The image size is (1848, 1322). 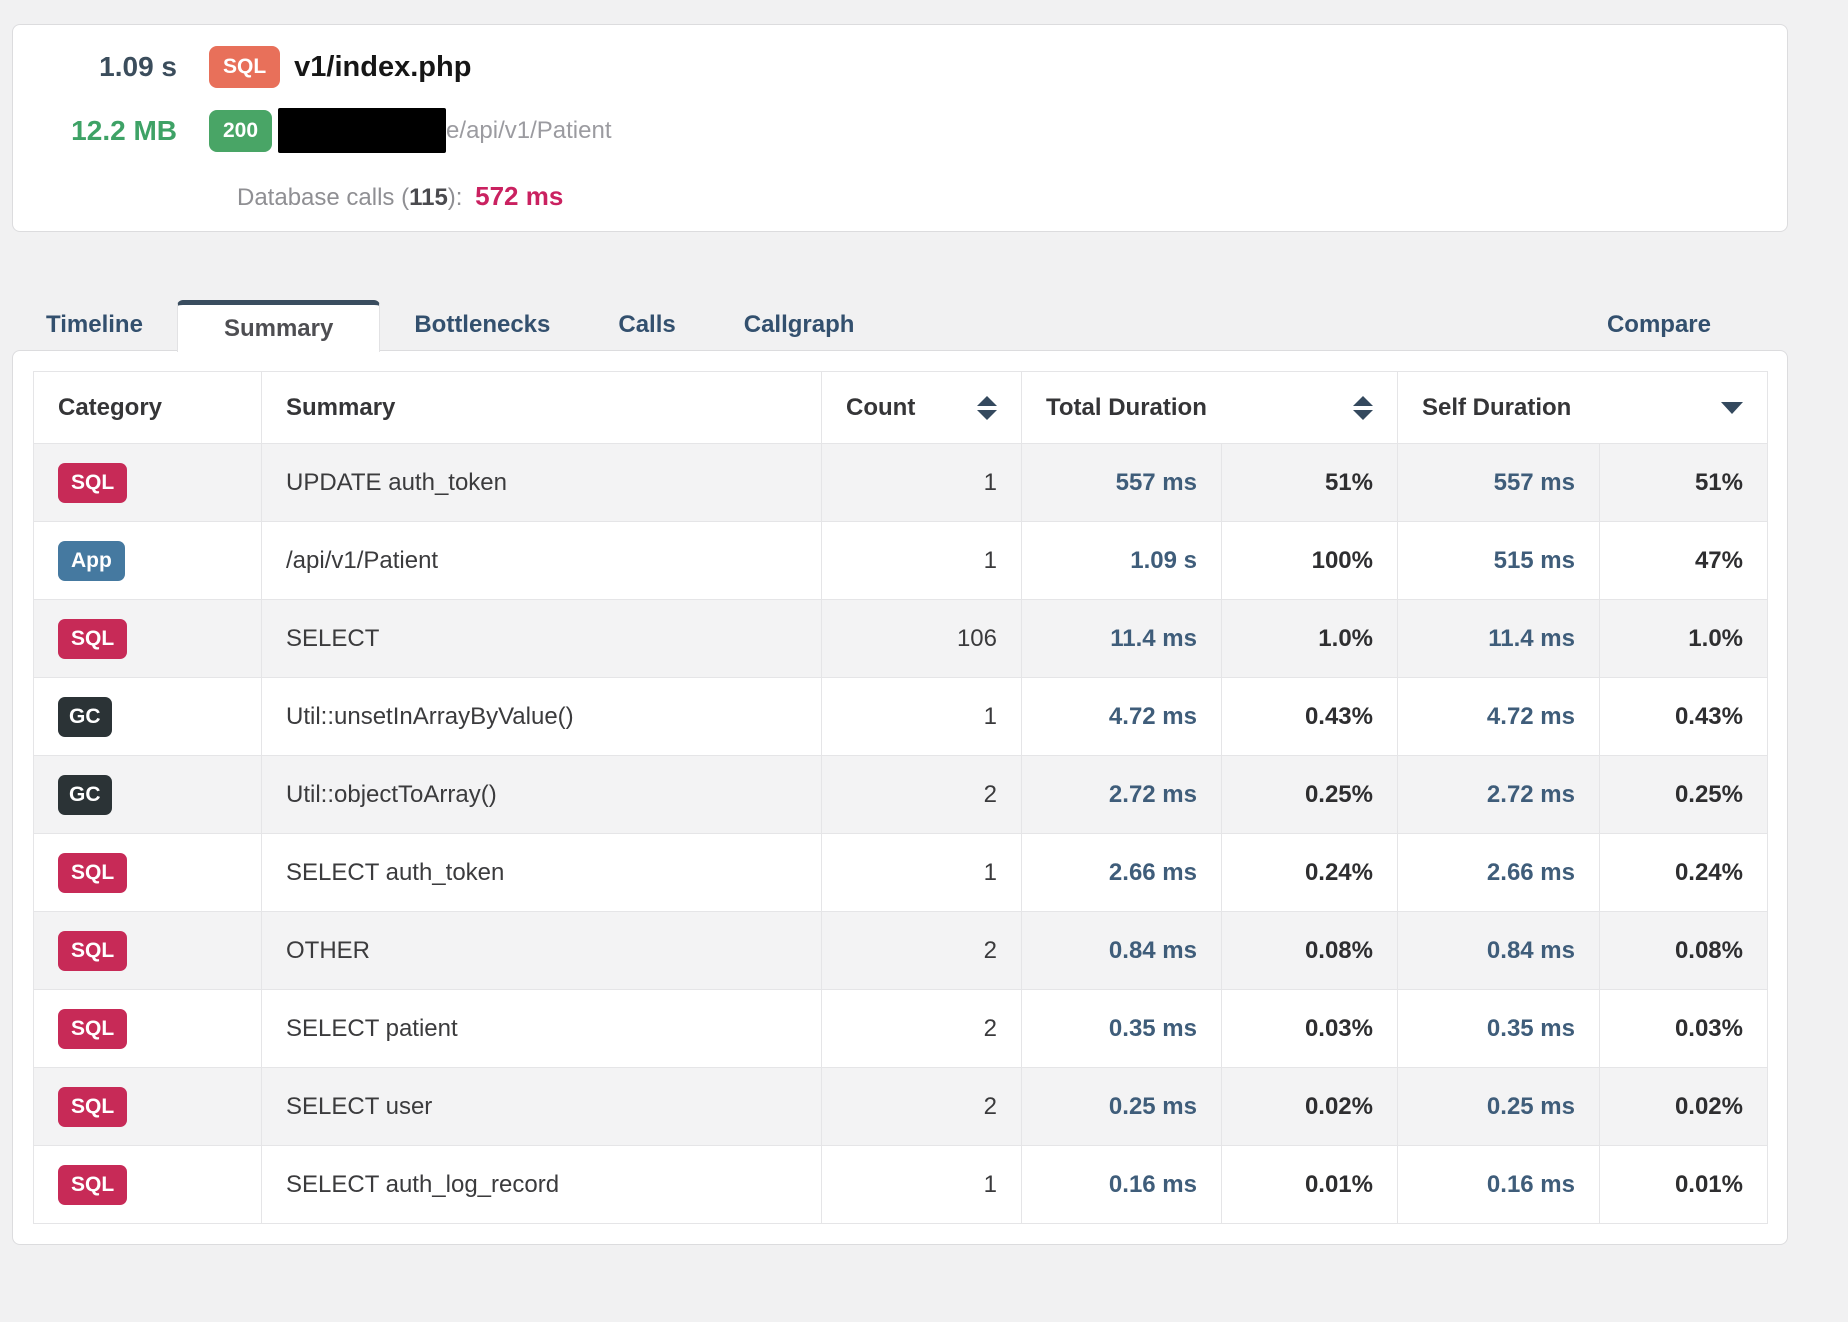 What do you see at coordinates (1121, 950) in the screenshot?
I see `total-duration-cell: 0.84 ms` at bounding box center [1121, 950].